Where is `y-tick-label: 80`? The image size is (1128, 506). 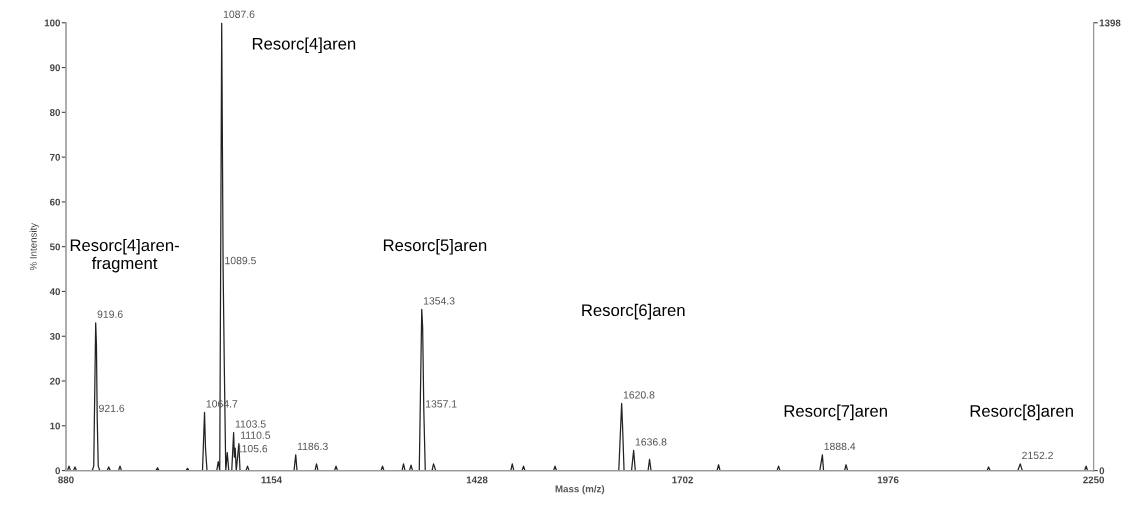
y-tick-label: 80 is located at coordinates (55, 112).